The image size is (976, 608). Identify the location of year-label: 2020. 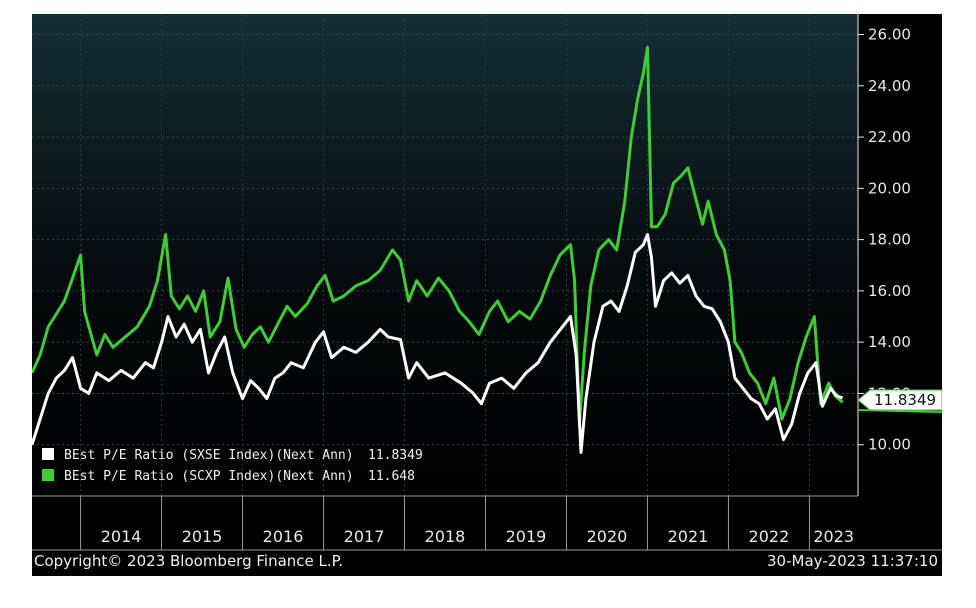
(607, 536).